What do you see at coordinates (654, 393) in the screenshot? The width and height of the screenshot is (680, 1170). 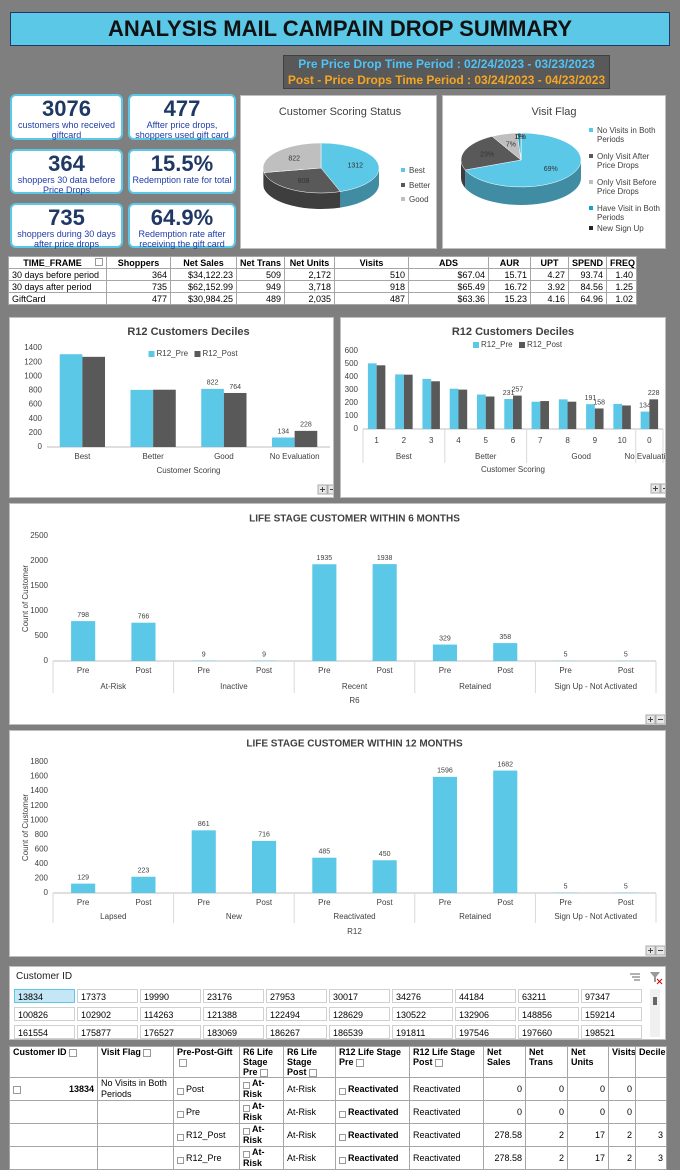 I see `data-label: 228` at bounding box center [654, 393].